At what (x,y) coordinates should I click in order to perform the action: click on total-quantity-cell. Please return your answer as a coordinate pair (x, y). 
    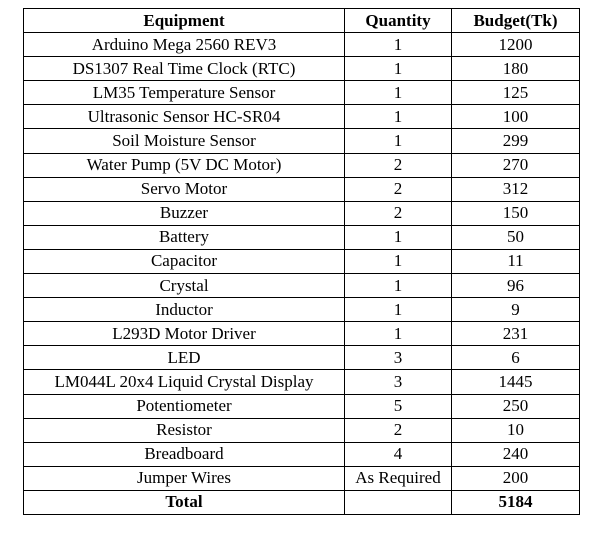
    Looking at the image, I should click on (398, 502).